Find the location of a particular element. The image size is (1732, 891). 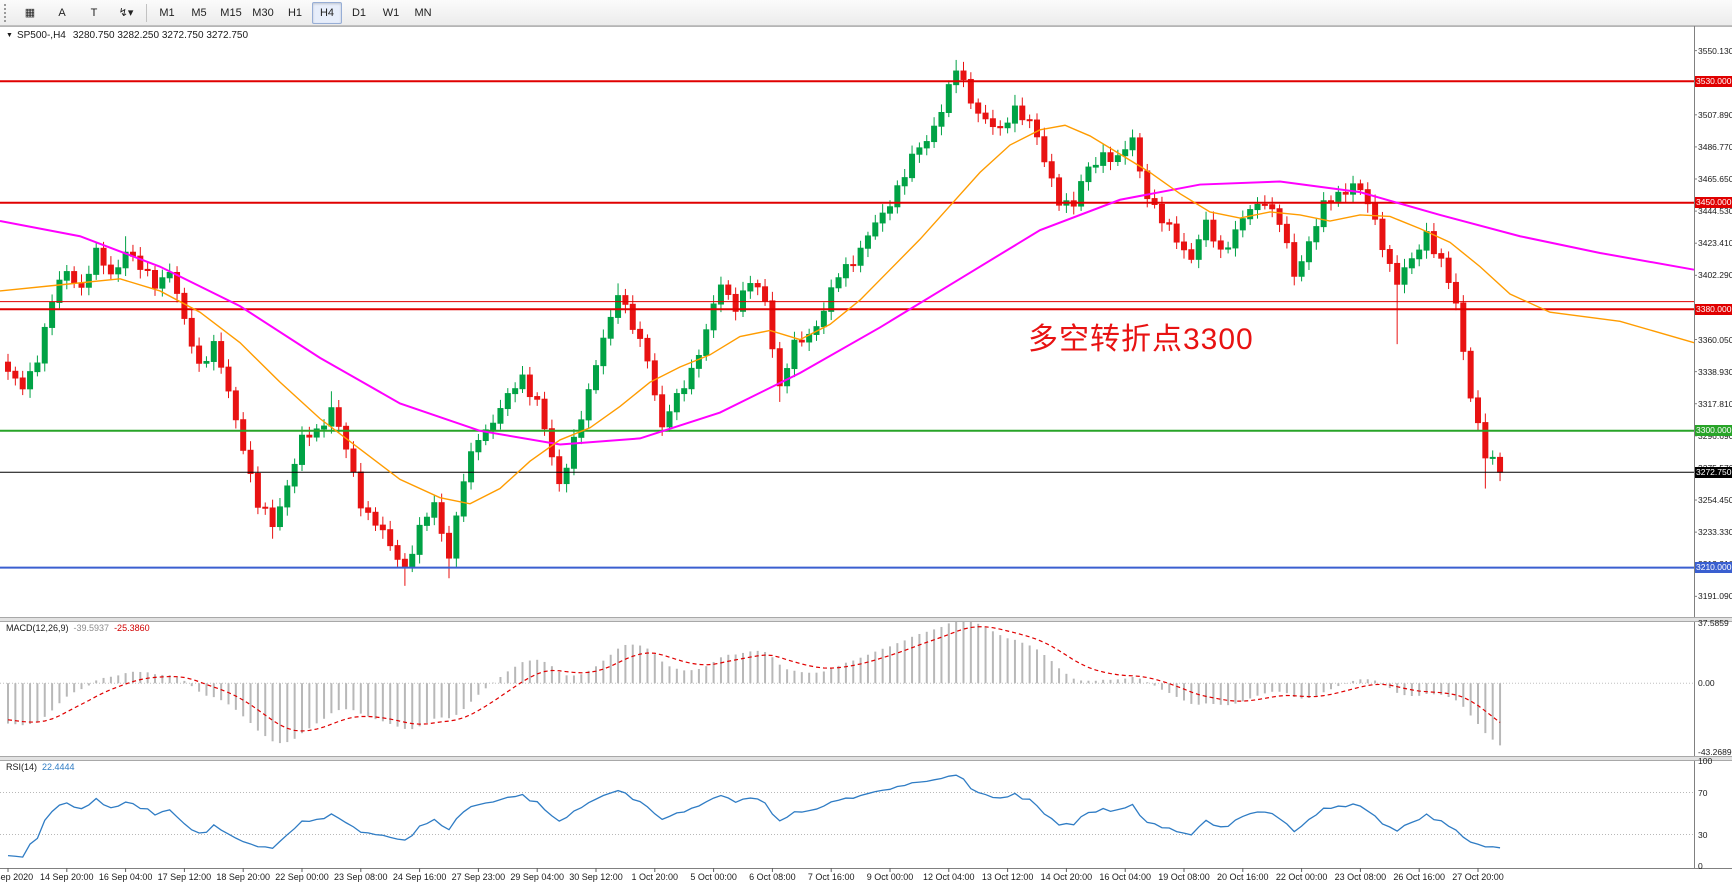

toolbar-grip is located at coordinates (7, 12).